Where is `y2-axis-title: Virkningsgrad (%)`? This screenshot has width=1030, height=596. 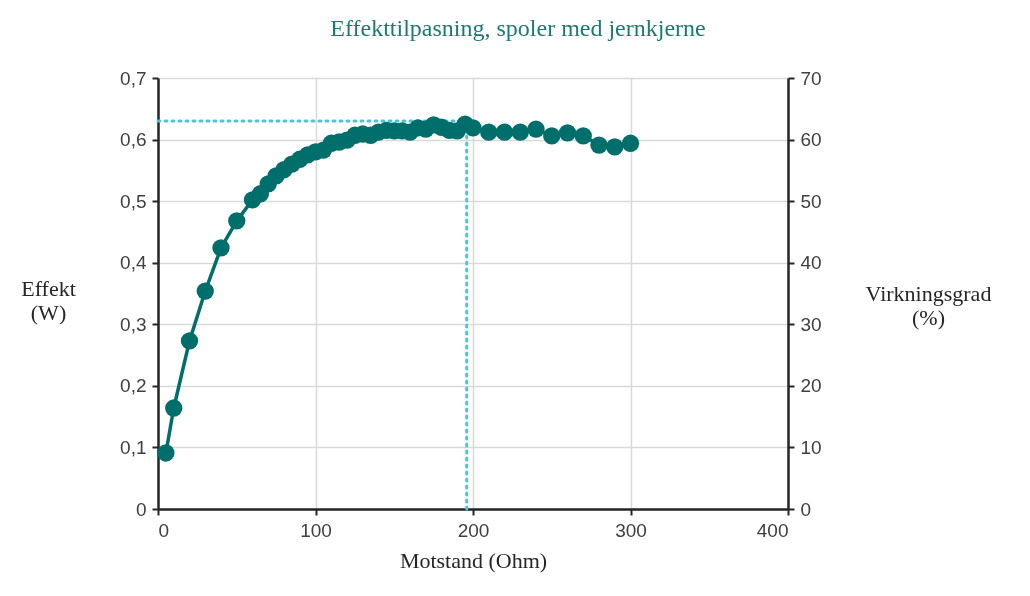
y2-axis-title: Virkningsgrad (%) is located at coordinates (928, 305).